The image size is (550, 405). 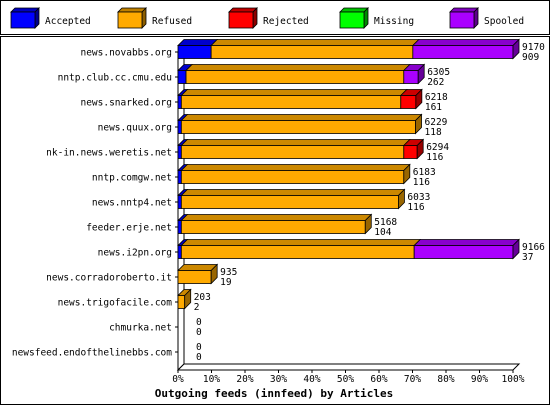 What do you see at coordinates (378, 379) in the screenshot?
I see `x-tick-label: 60%` at bounding box center [378, 379].